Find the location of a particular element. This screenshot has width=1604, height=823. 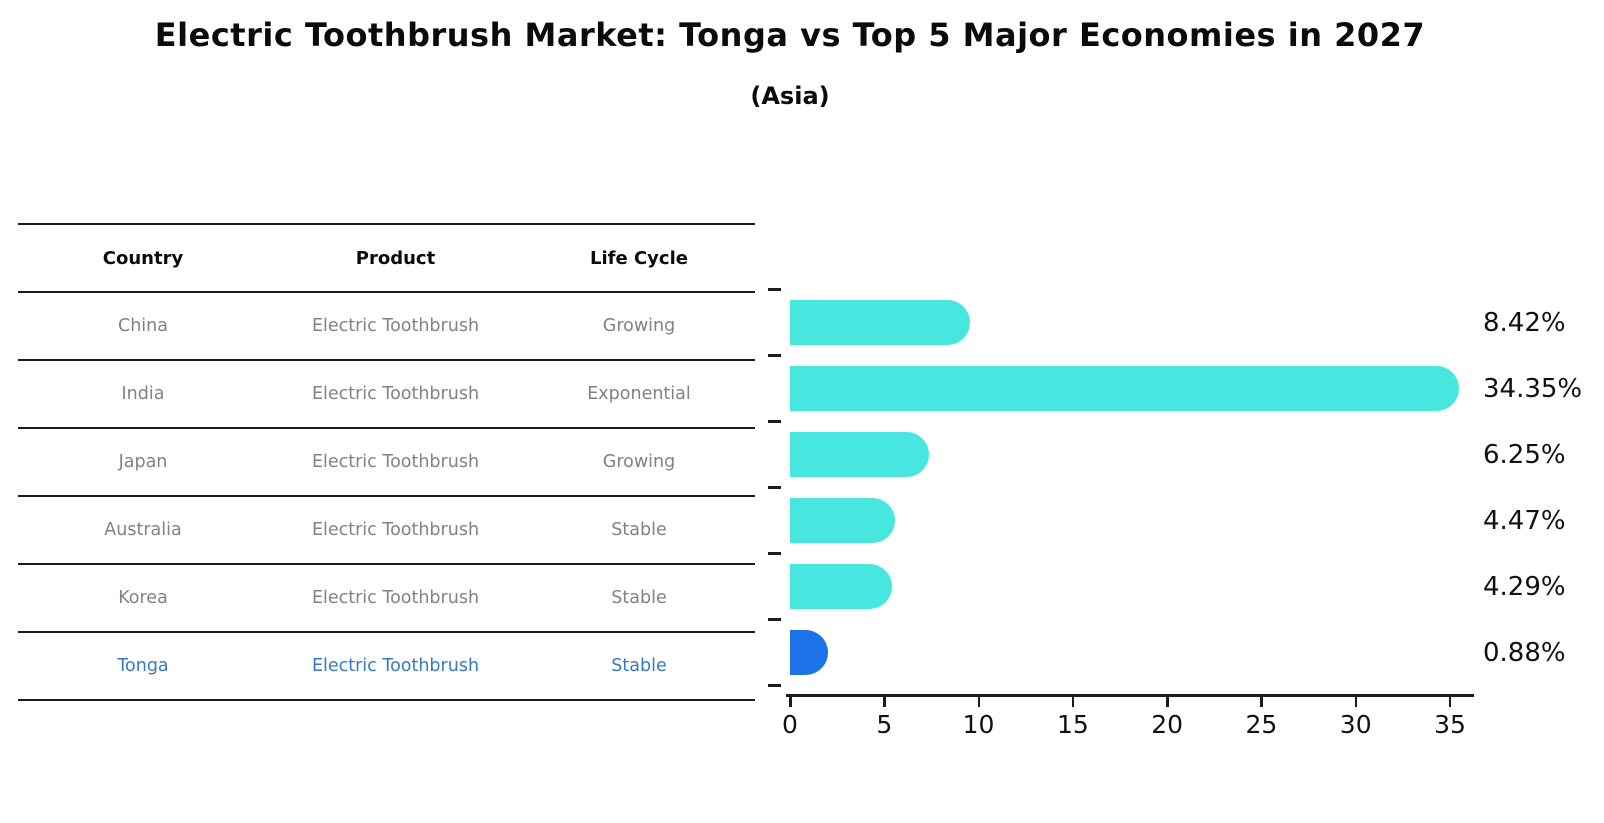

value-label-australia: 4.47% is located at coordinates (1524, 521).